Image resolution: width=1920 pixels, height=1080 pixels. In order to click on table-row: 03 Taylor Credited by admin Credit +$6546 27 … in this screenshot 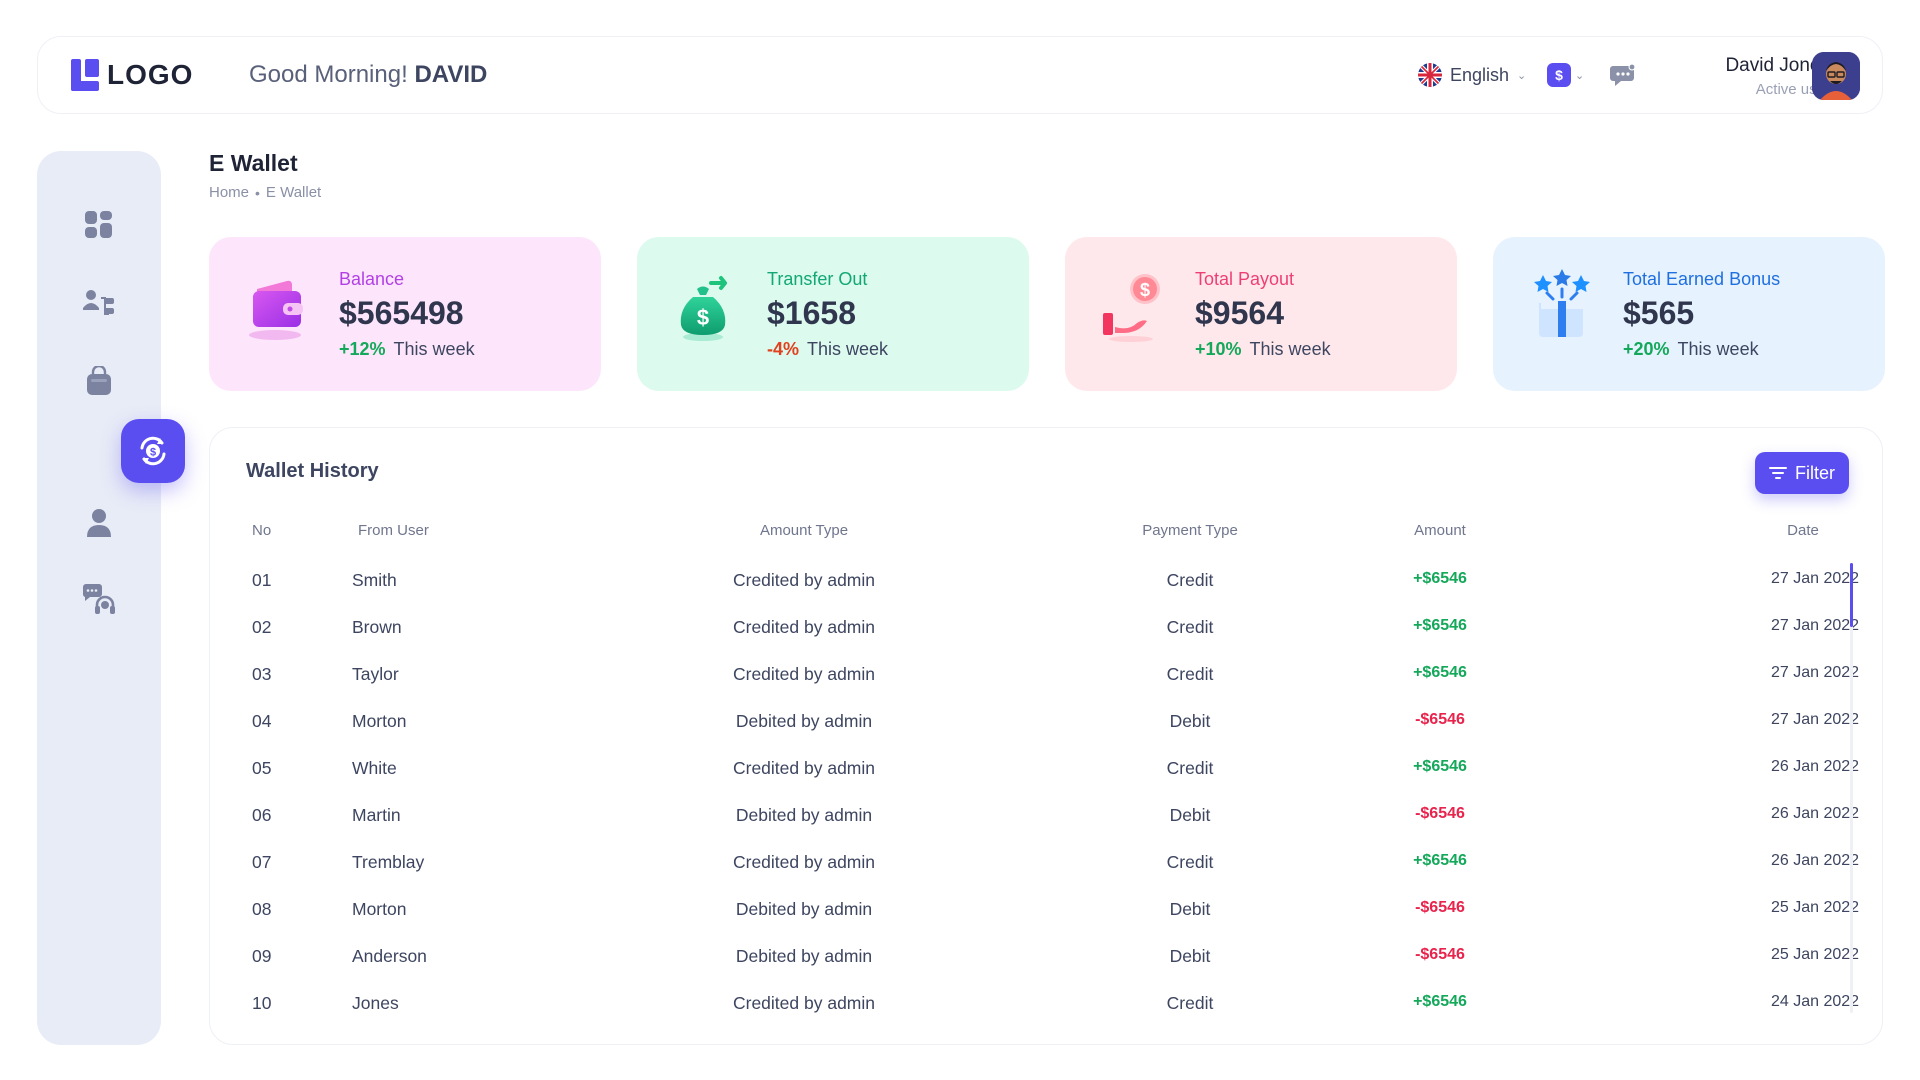, I will do `click(1046, 675)`.